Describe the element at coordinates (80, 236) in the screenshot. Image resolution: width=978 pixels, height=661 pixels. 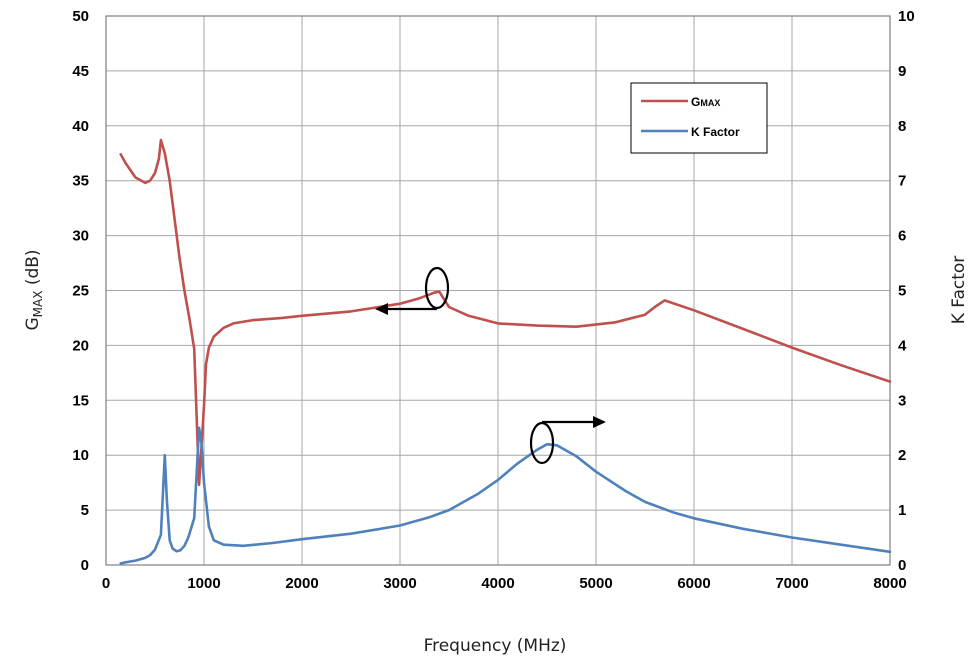
I see `y-left-tick-label: 30` at that location.